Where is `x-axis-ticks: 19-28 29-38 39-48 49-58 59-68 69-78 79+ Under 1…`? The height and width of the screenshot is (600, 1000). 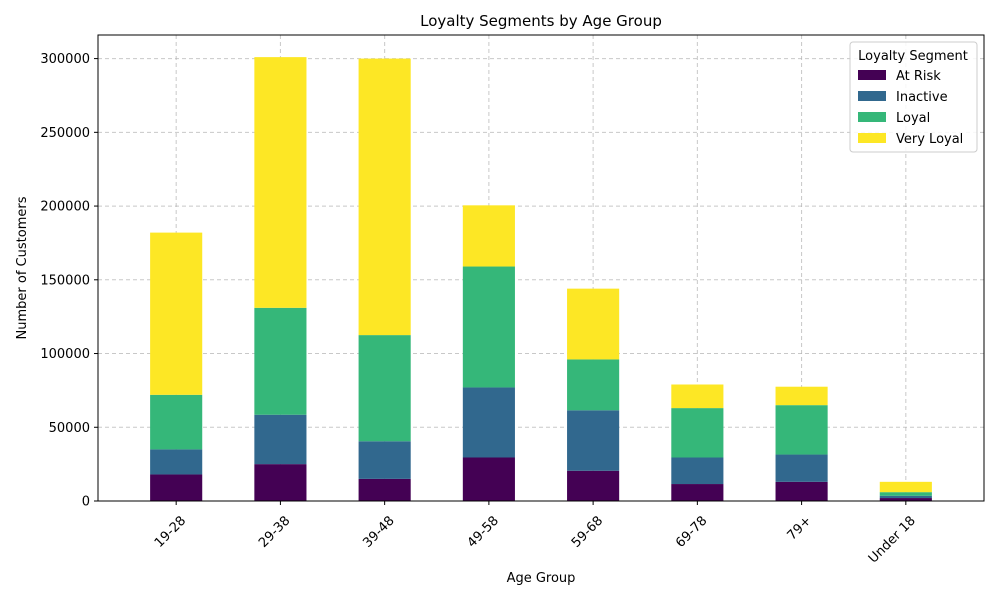
x-axis-ticks: 19-28 29-38 39-48 49-58 59-68 69-78 79+ Under 1… is located at coordinates (535, 533).